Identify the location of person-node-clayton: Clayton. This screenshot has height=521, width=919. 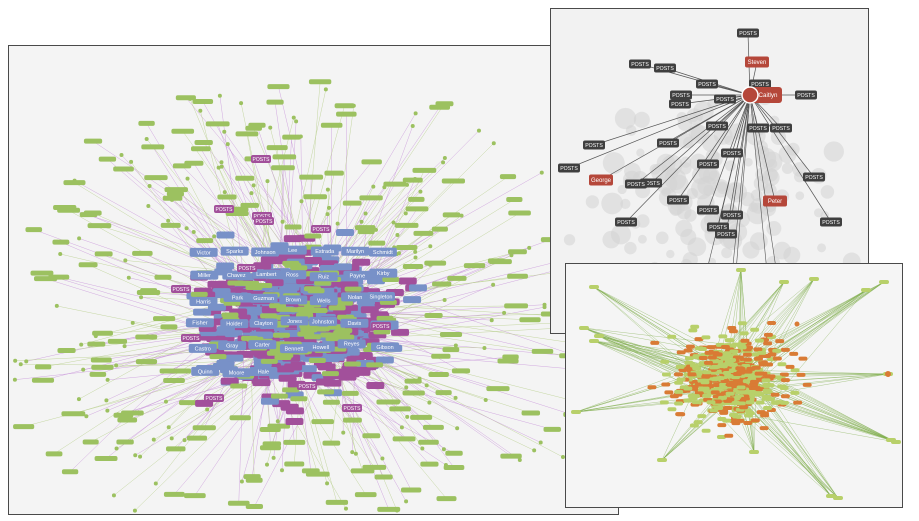
(263, 323).